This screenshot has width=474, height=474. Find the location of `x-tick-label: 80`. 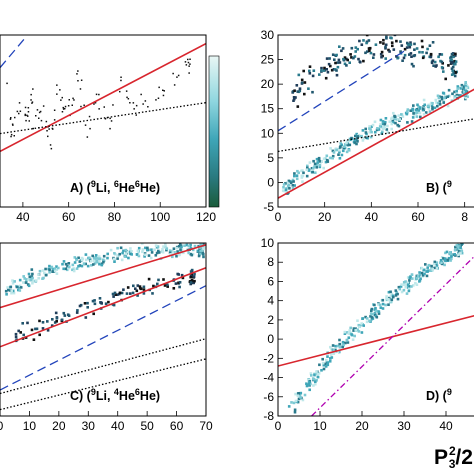

x-tick-label: 80 is located at coordinates (115, 217).